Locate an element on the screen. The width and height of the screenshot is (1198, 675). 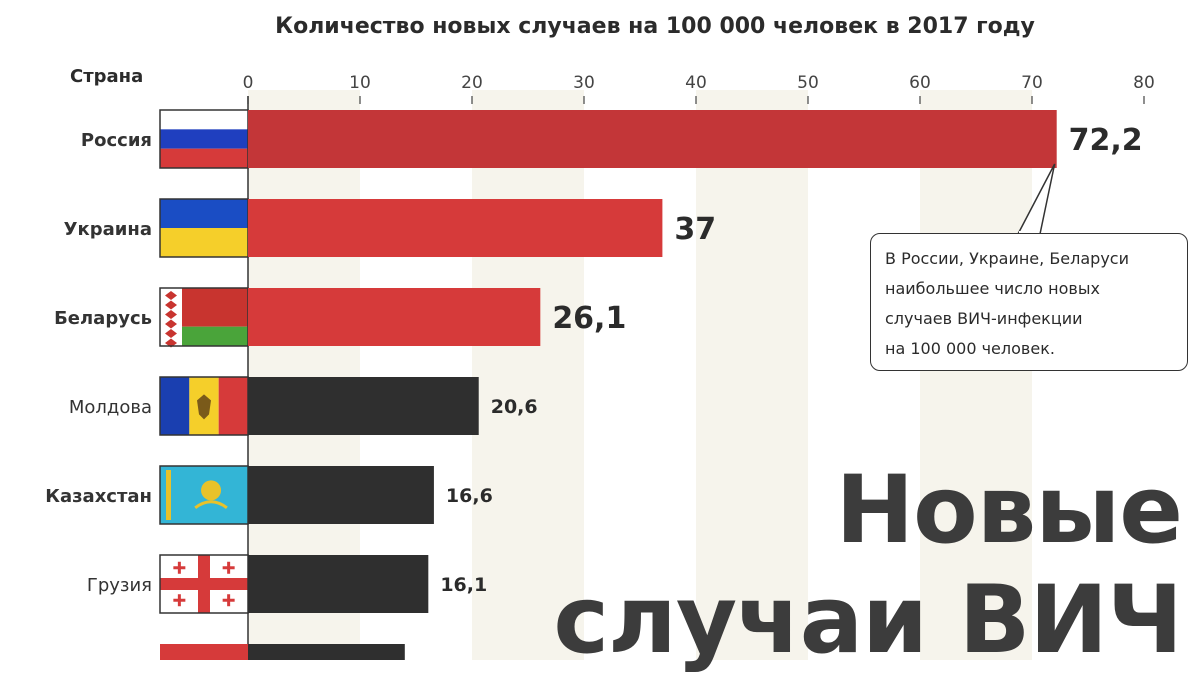
bar-row: Украина 37 is located at coordinates (390, 228).